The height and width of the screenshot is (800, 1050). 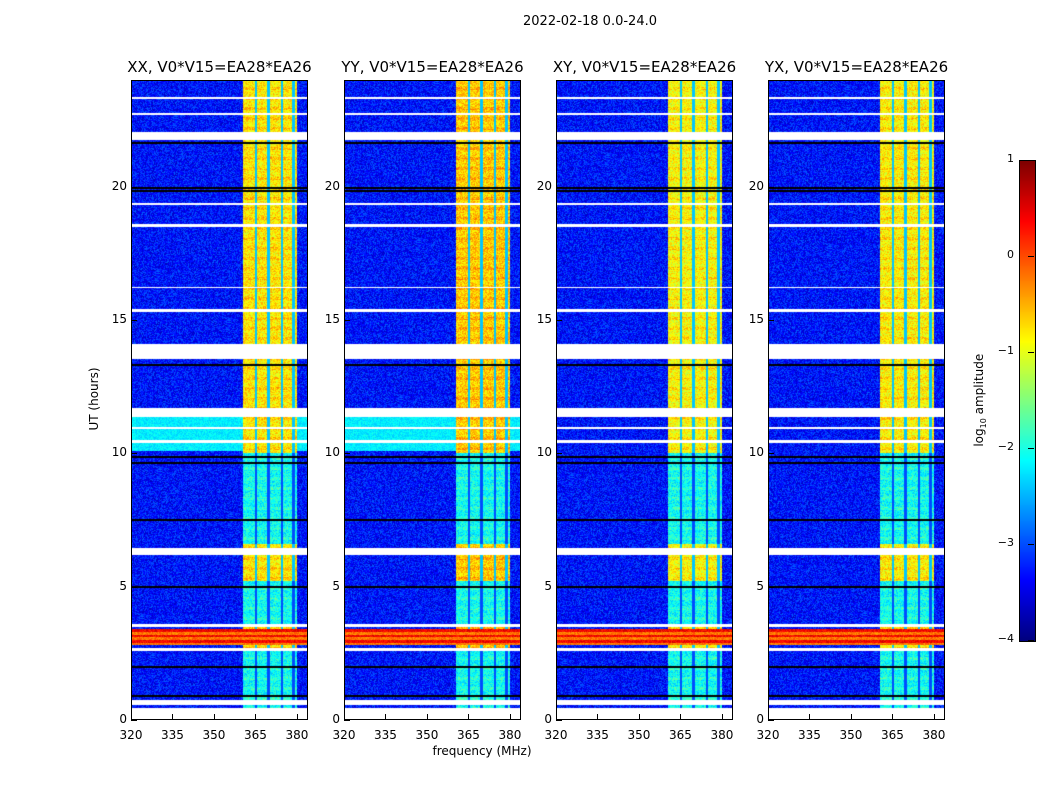 I want to click on panel-title: YY, V0*V15=EA28*EA26, so click(x=432, y=67).